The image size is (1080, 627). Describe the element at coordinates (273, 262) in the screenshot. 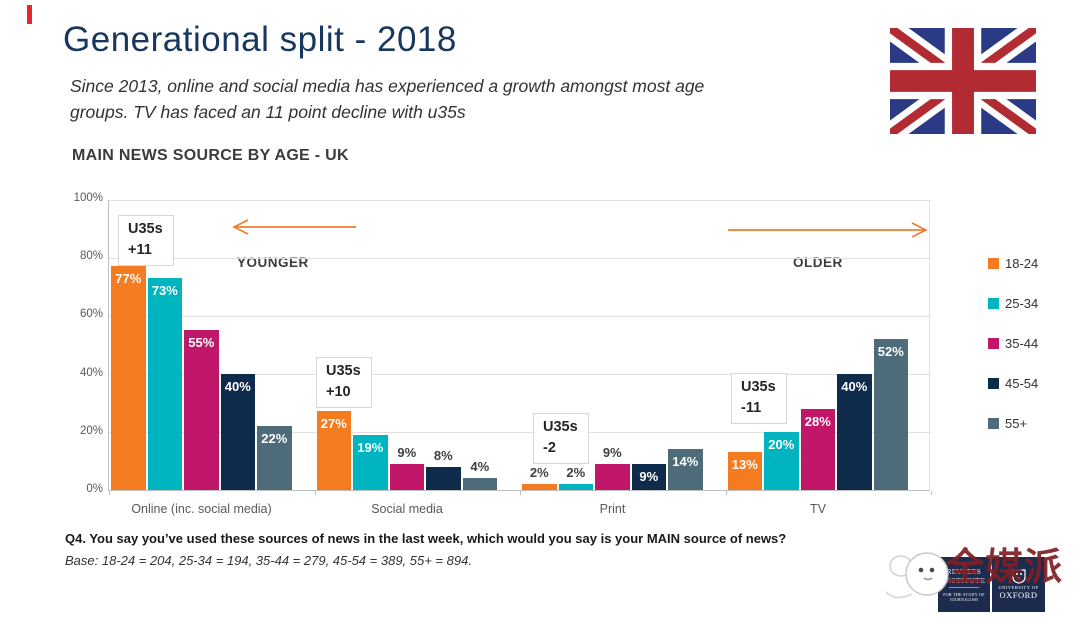

I see `younger-label: YOUNGER` at that location.